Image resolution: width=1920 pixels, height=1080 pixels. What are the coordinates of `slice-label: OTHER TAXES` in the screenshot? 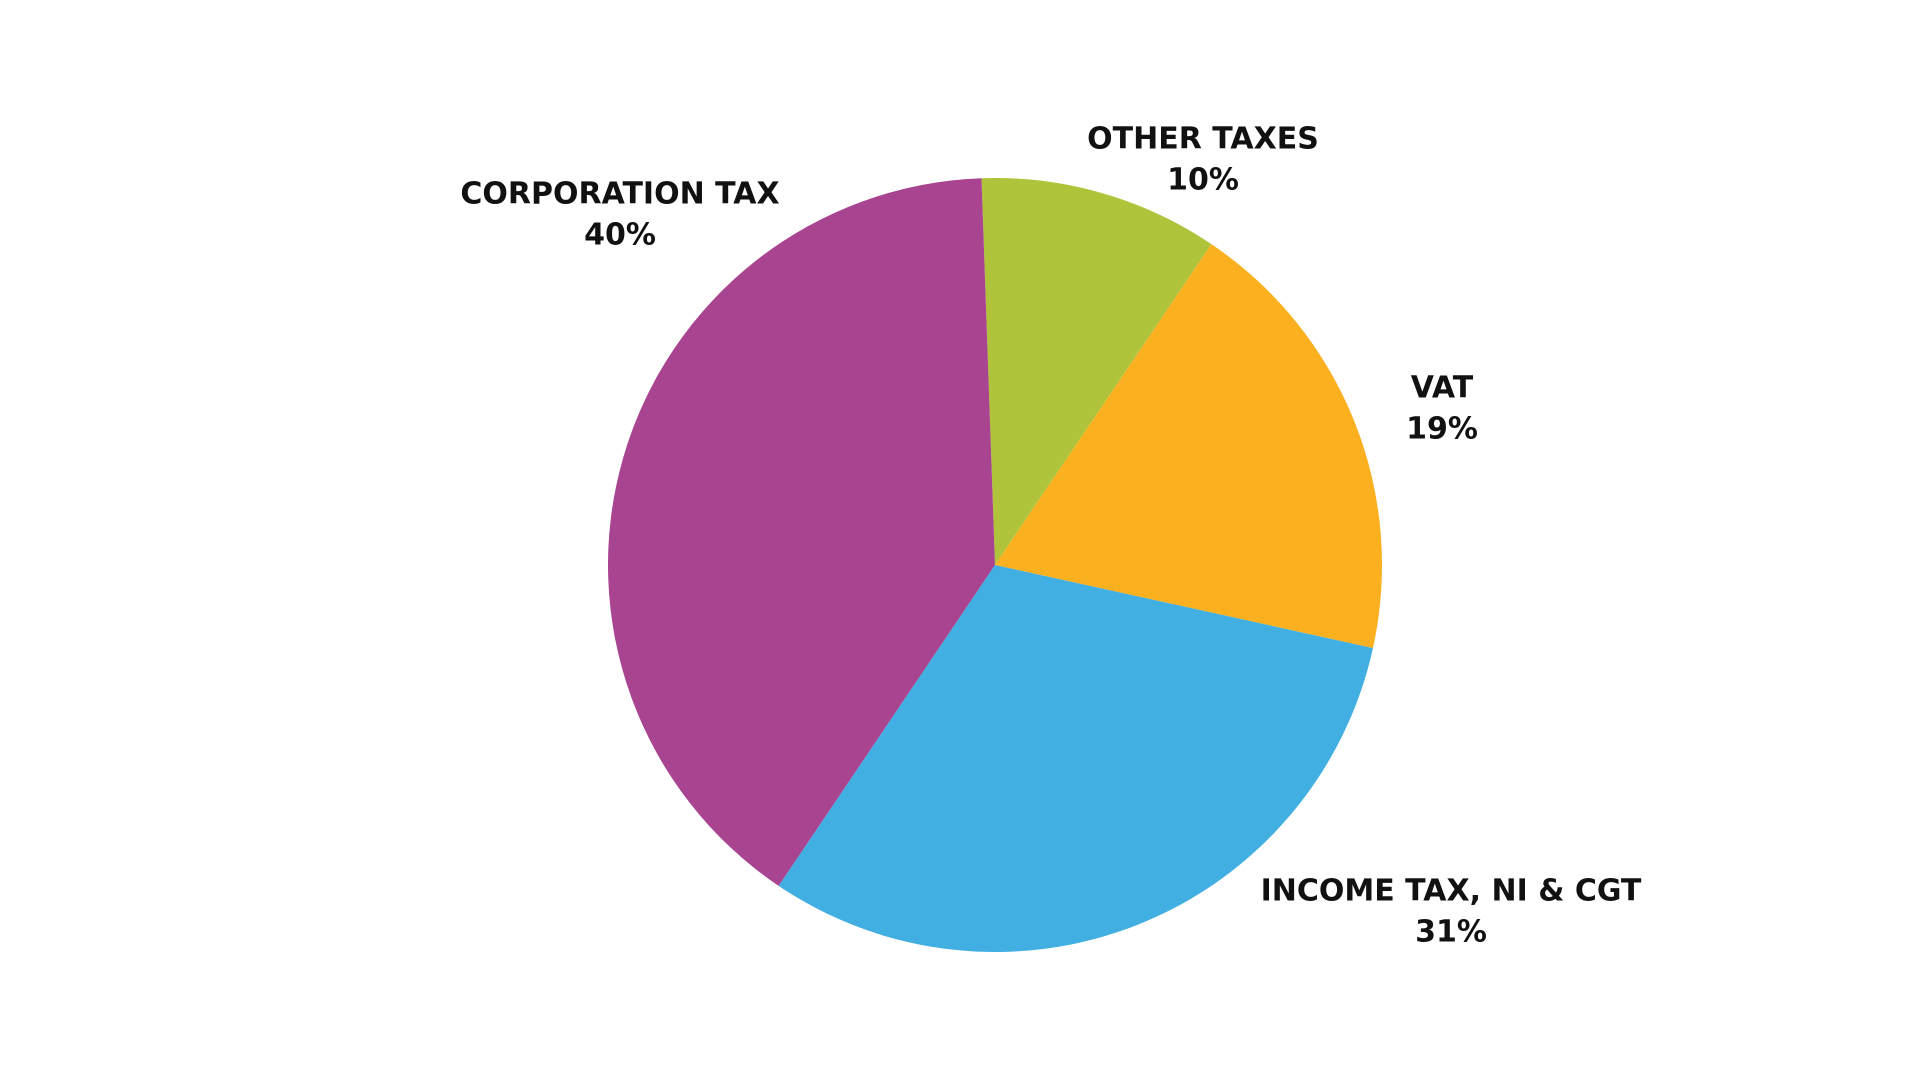 It's located at (1203, 139).